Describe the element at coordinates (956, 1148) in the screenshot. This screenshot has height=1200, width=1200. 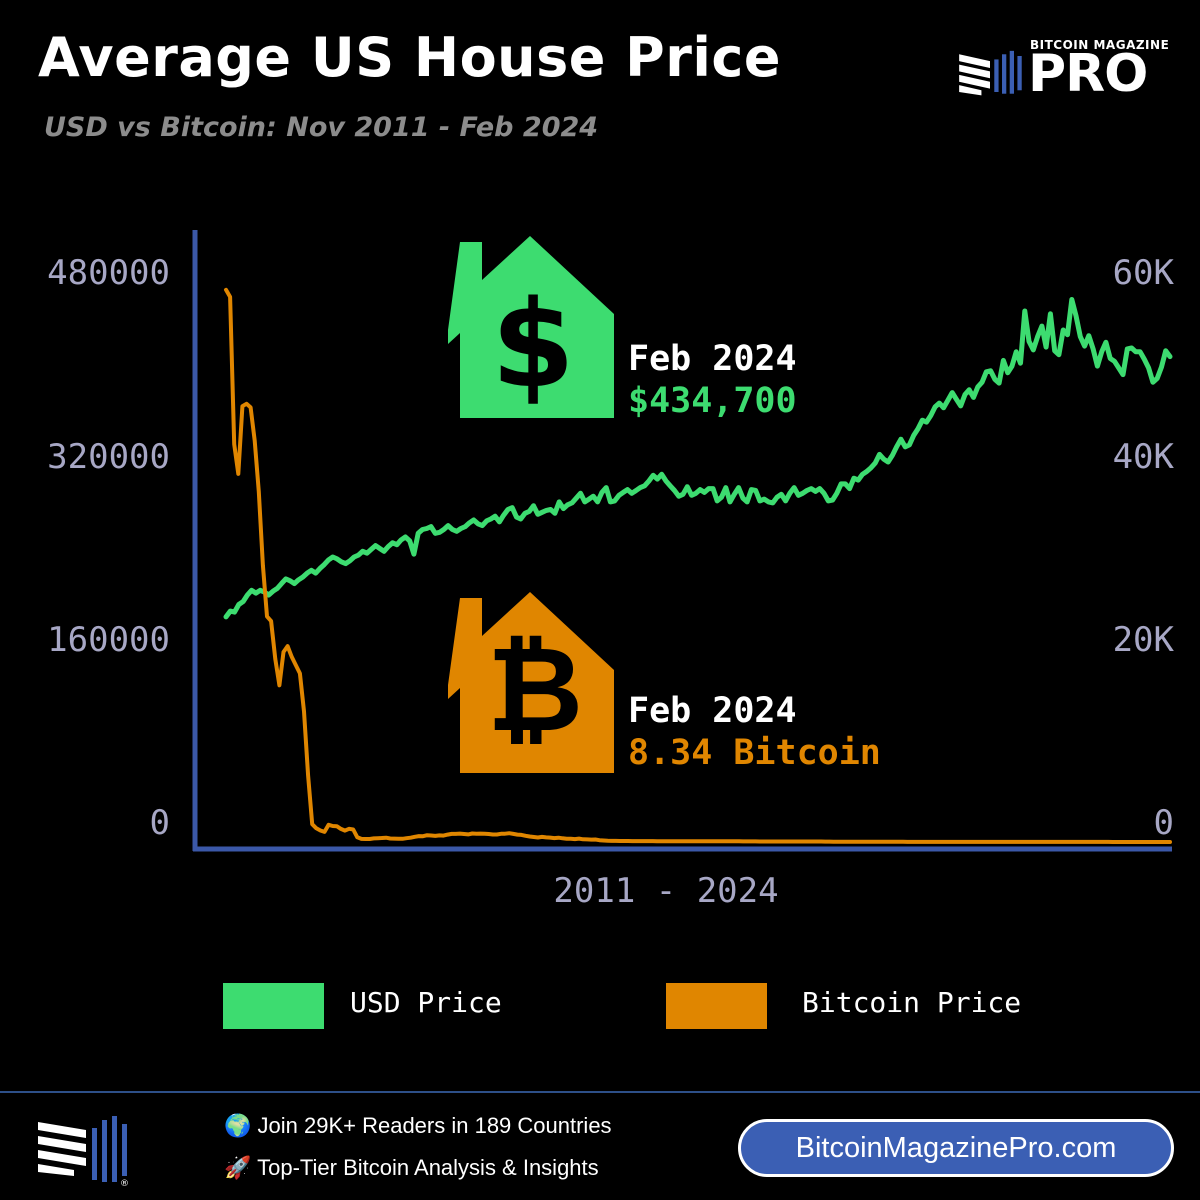
I see `website-link-button: BitcoinMagazinePro.com` at that location.